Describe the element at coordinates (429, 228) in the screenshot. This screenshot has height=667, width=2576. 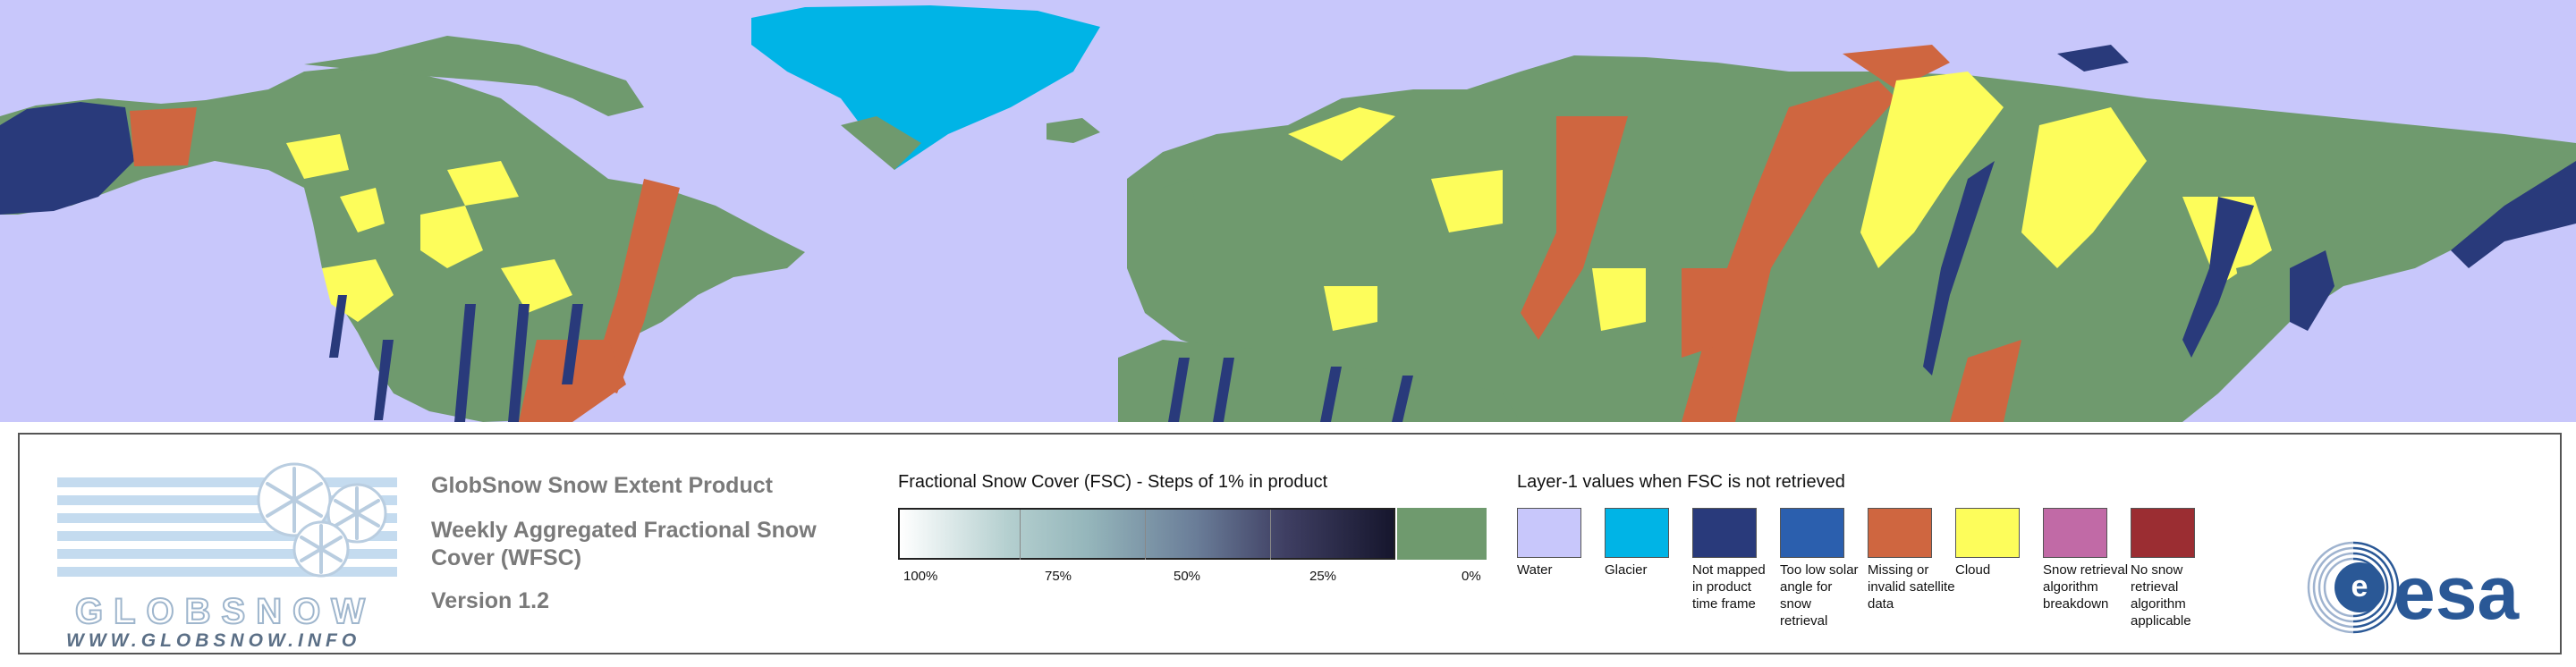
I see `north-america-cloud` at that location.